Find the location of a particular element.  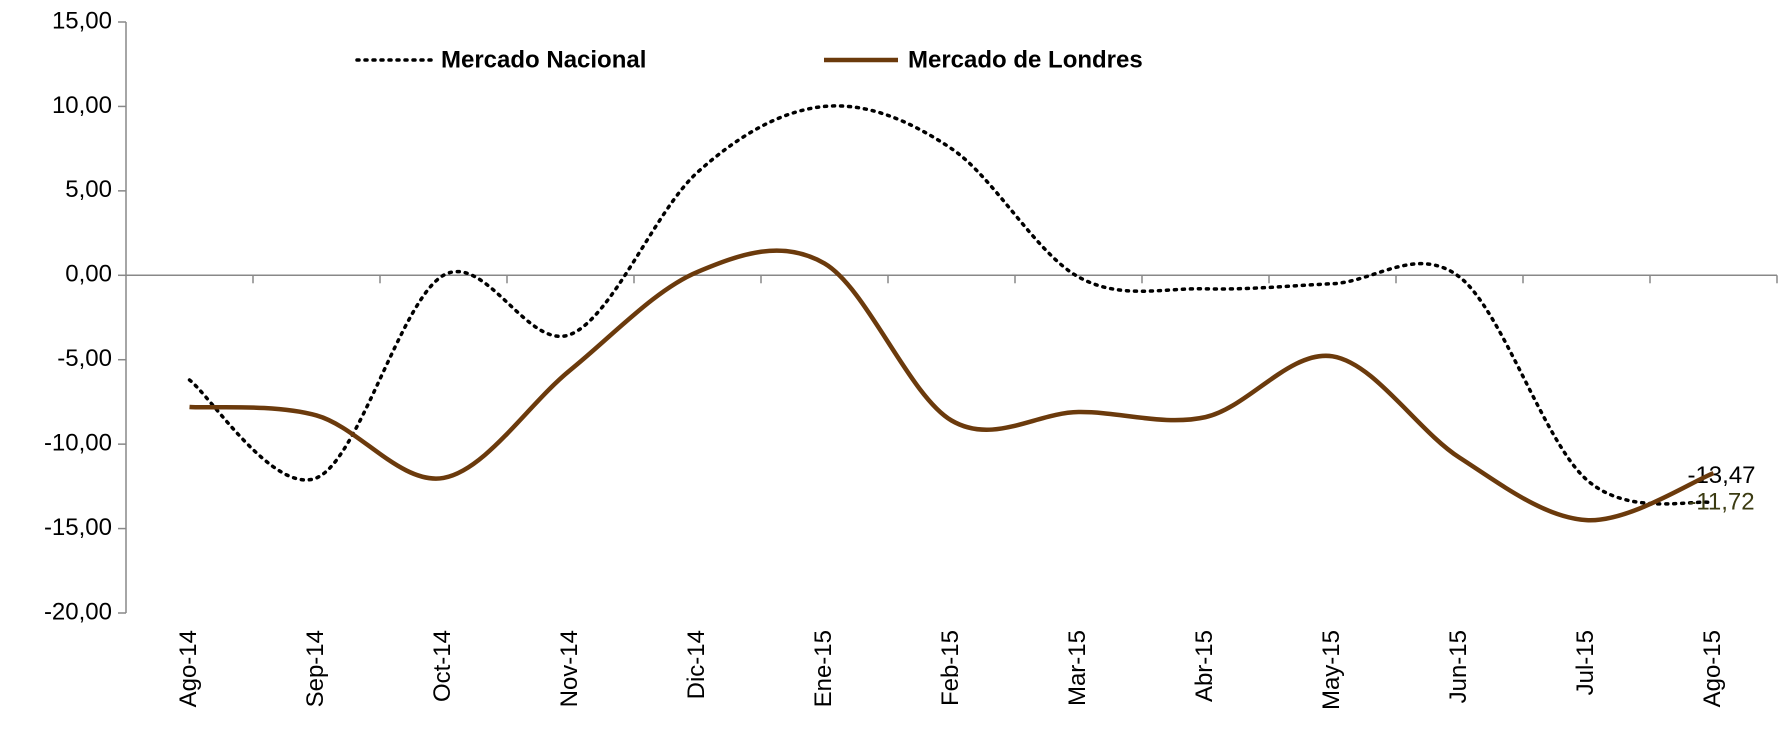

data-label: -11,72 is located at coordinates (1721, 502).